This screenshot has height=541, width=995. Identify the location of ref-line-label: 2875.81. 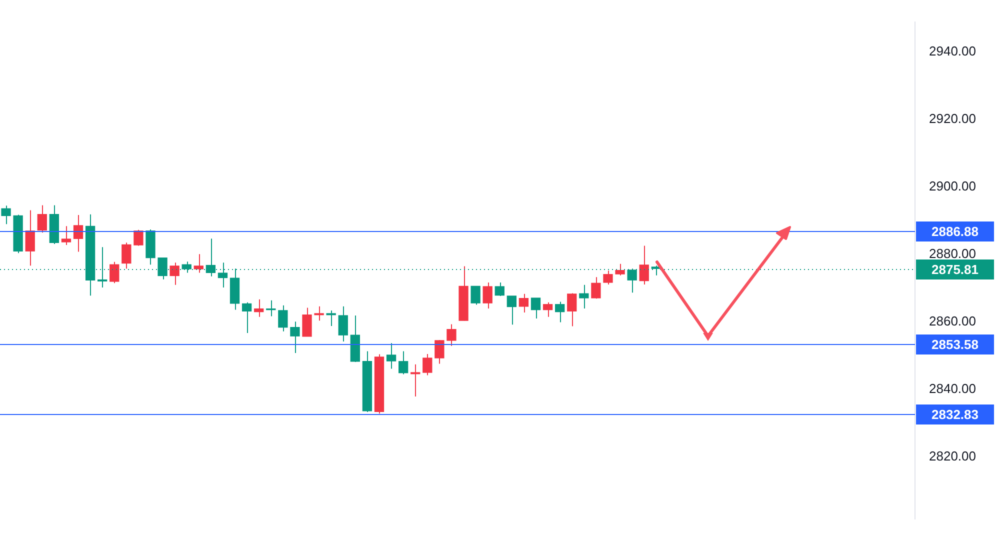
(955, 270).